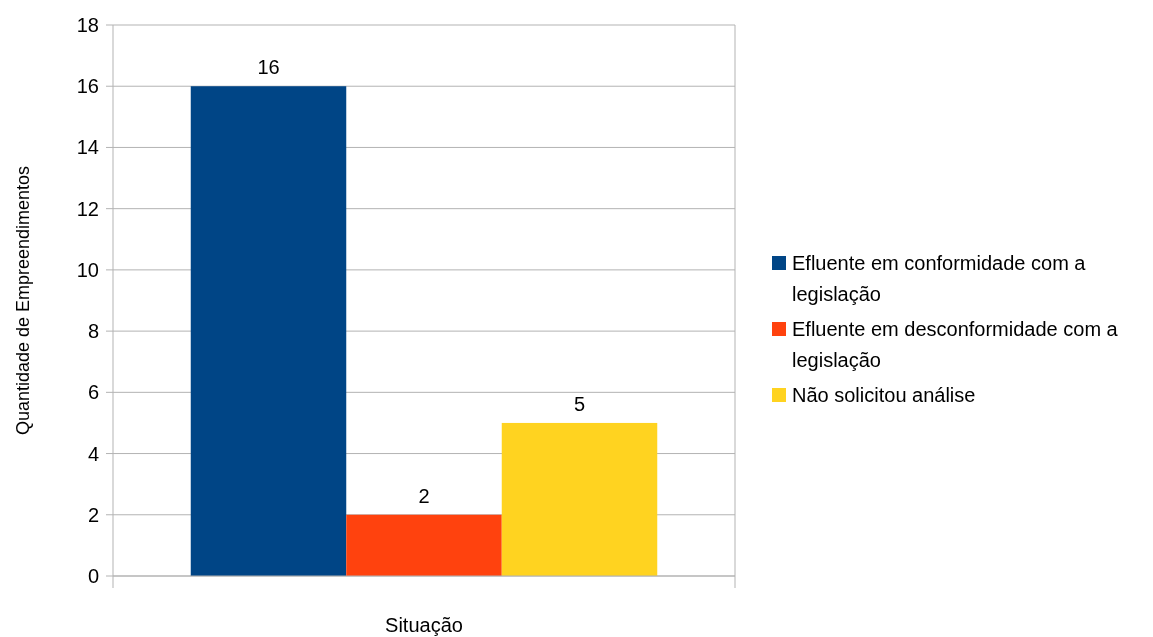 This screenshot has width=1153, height=637. What do you see at coordinates (93, 392) in the screenshot?
I see `y-tick-label: 6` at bounding box center [93, 392].